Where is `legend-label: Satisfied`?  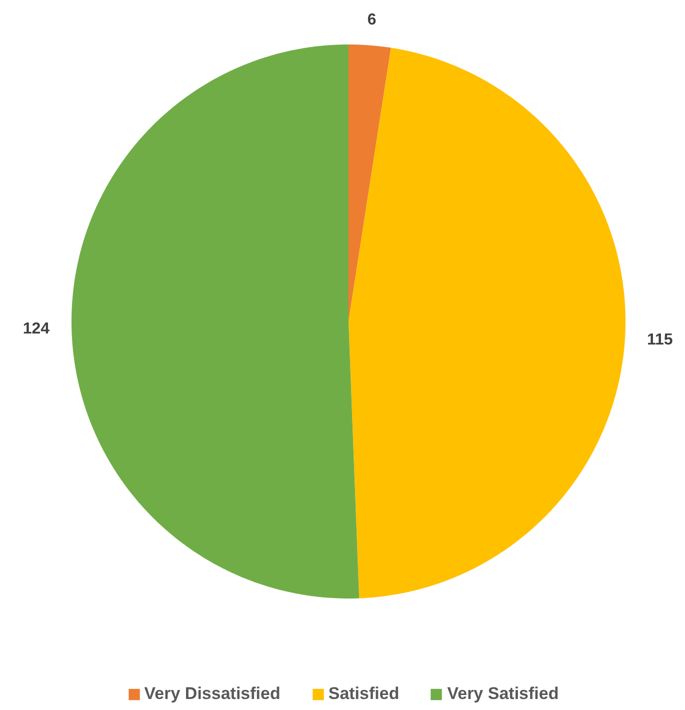
legend-label: Satisfied is located at coordinates (364, 694).